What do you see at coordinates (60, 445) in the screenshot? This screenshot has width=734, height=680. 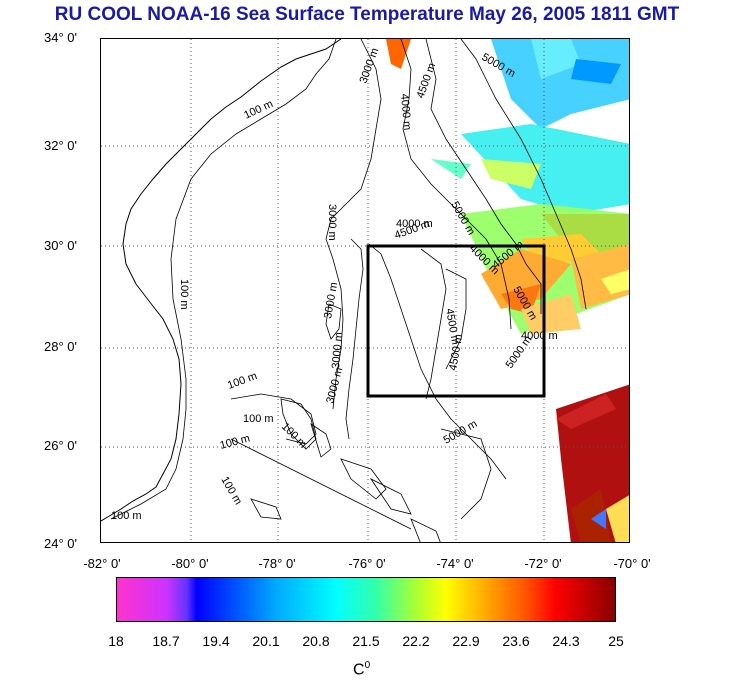 I see `lat-label-26: 26° 0'` at bounding box center [60, 445].